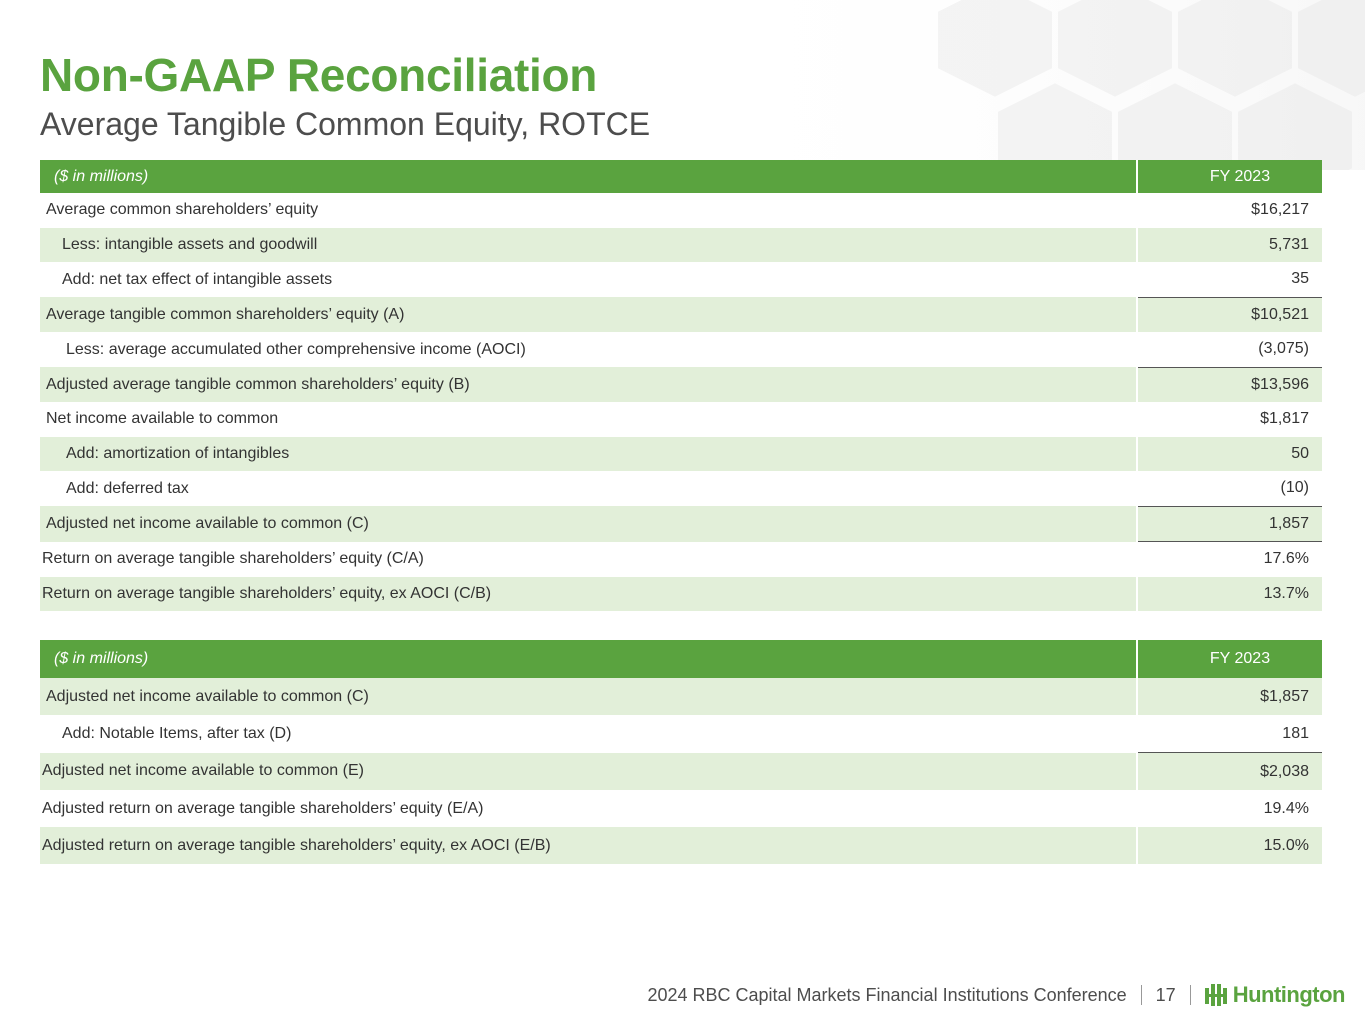  I want to click on row-value: $1,857, so click(1229, 696).